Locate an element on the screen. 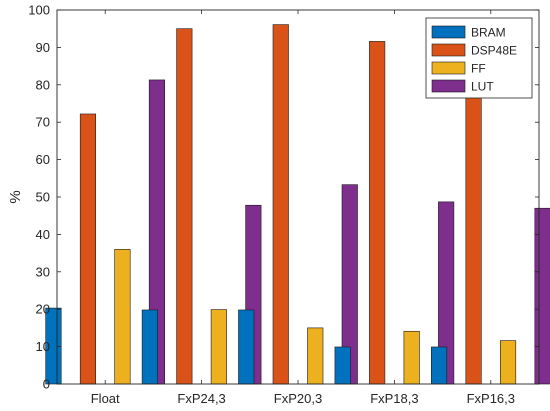  y-tick-label: 60 is located at coordinates (43, 159).